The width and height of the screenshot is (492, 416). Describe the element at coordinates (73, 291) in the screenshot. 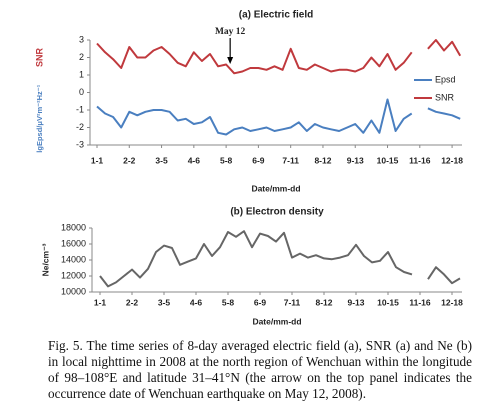

I see `y-tick-label: 10000` at that location.